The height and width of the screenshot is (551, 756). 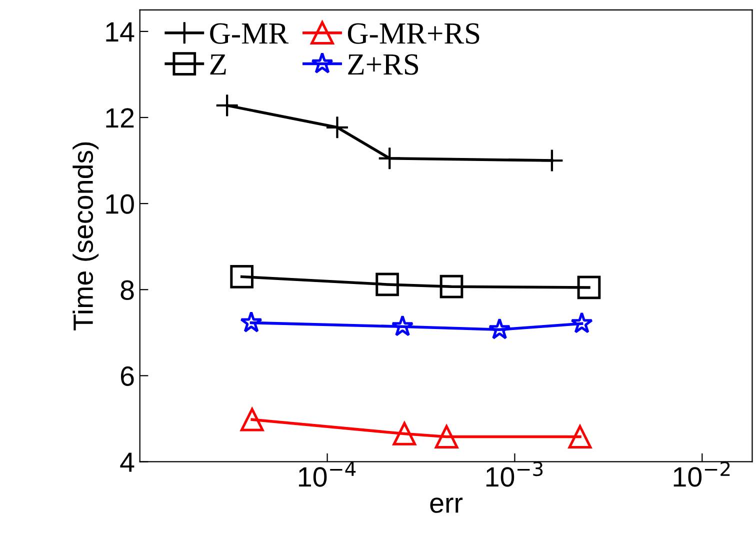 I want to click on y-tick-label: 8, so click(x=127, y=290).